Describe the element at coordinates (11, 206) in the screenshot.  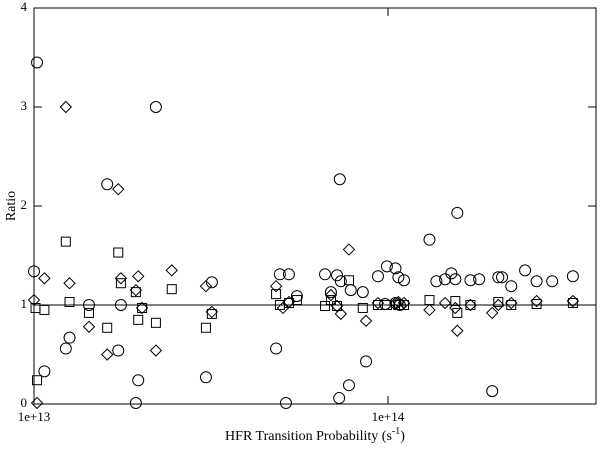
I see `y-axis-title: Ratio` at that location.